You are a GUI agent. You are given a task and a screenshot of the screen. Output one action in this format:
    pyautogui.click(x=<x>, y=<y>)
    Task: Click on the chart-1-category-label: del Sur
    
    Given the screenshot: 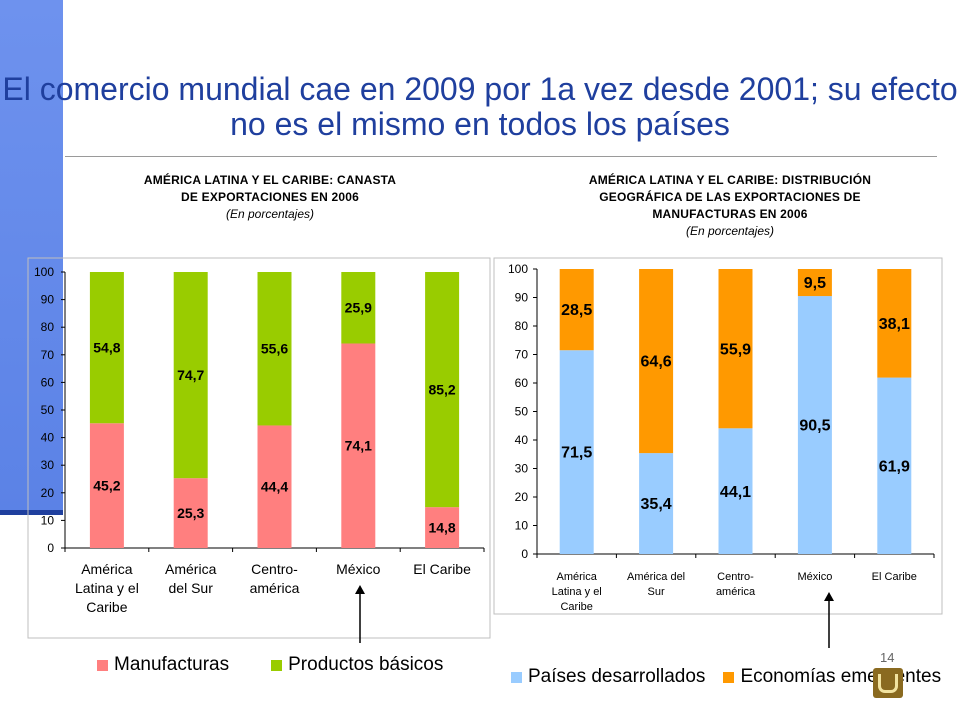 What is the action you would take?
    pyautogui.click(x=191, y=588)
    